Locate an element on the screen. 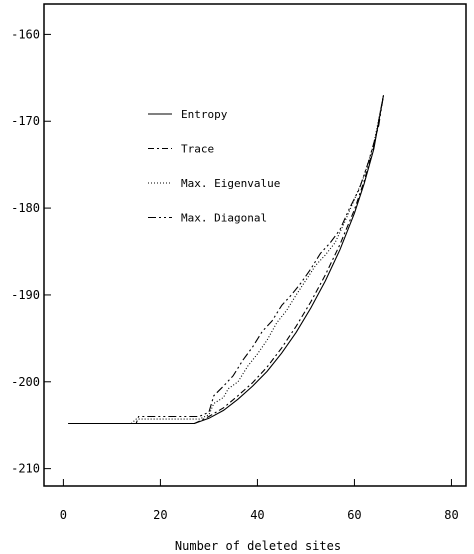 This screenshot has width=474, height=554. legend-label: Entropy is located at coordinates (204, 114).